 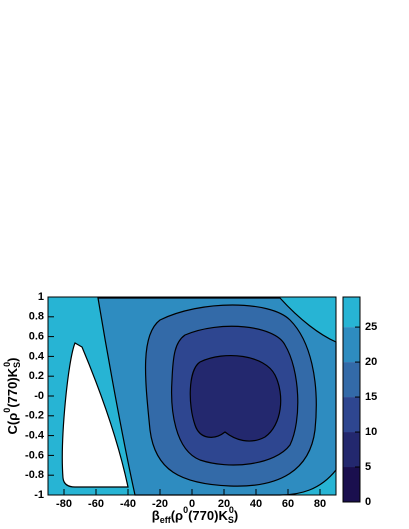 What do you see at coordinates (177, 515) in the screenshot?
I see `label-part: (ρ` at bounding box center [177, 515].